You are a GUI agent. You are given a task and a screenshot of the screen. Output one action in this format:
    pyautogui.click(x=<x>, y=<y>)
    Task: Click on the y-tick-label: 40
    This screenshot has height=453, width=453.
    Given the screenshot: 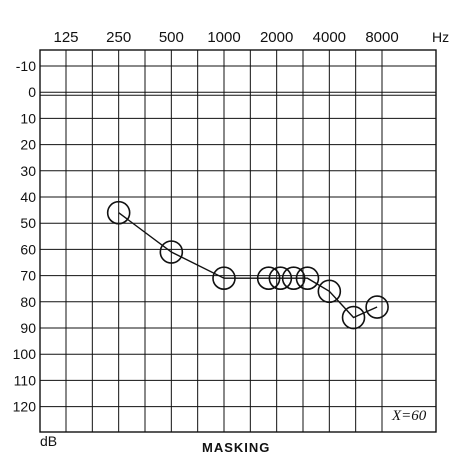 What is the action you would take?
    pyautogui.click(x=28, y=197)
    